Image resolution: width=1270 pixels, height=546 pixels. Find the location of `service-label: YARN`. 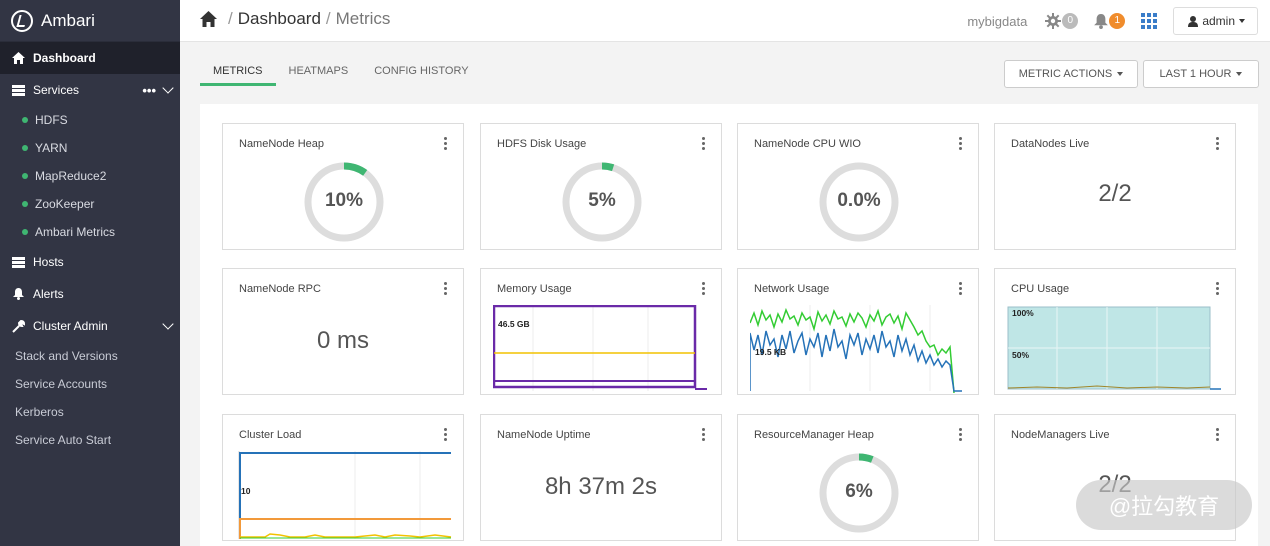

service-label: YARN is located at coordinates (51, 148).